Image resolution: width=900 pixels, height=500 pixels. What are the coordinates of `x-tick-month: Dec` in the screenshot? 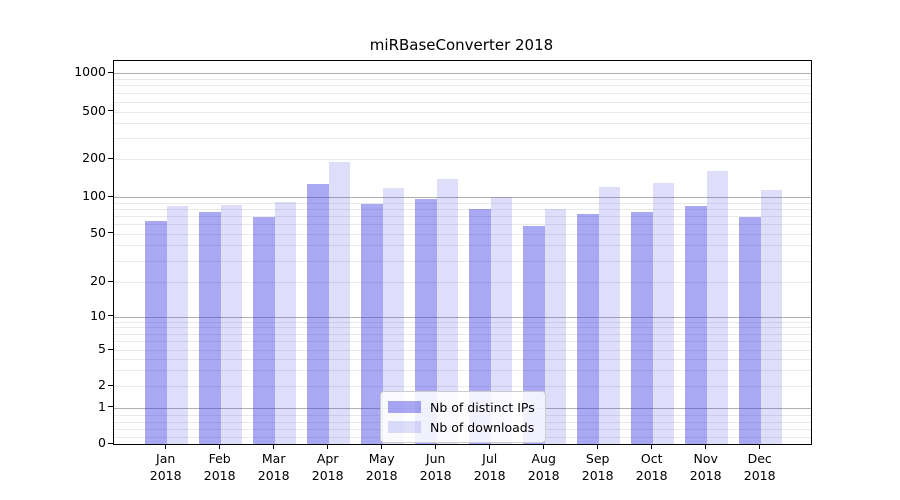 It's located at (759, 458).